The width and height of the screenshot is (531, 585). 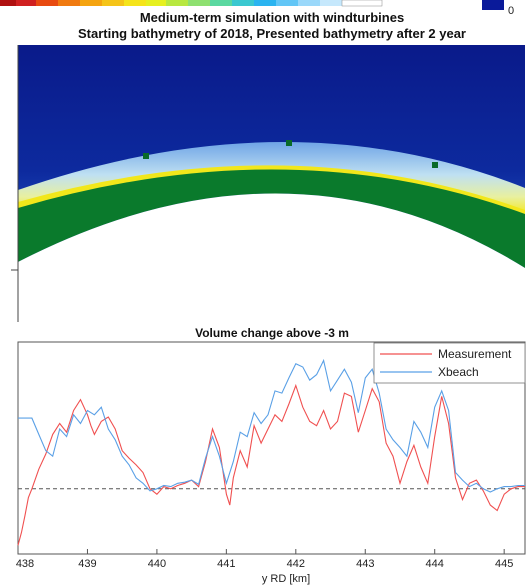 What do you see at coordinates (264, 559) in the screenshot?
I see `x-ticks: 438 439 440 441 442 443 444 445` at bounding box center [264, 559].